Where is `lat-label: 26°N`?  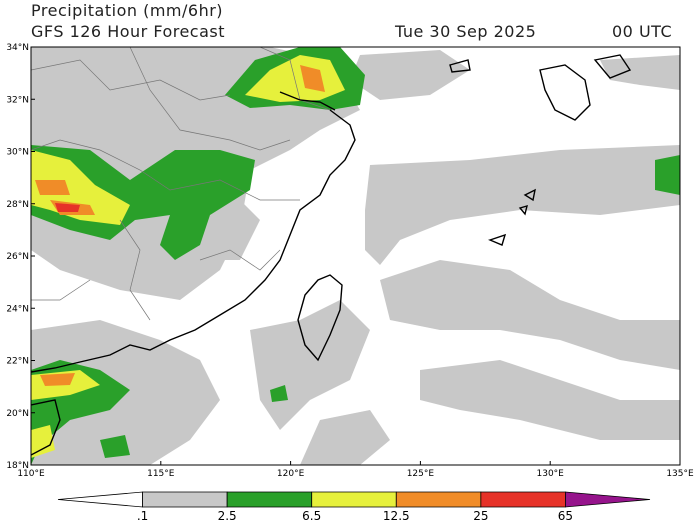
lat-label: 26°N is located at coordinates (17, 257).